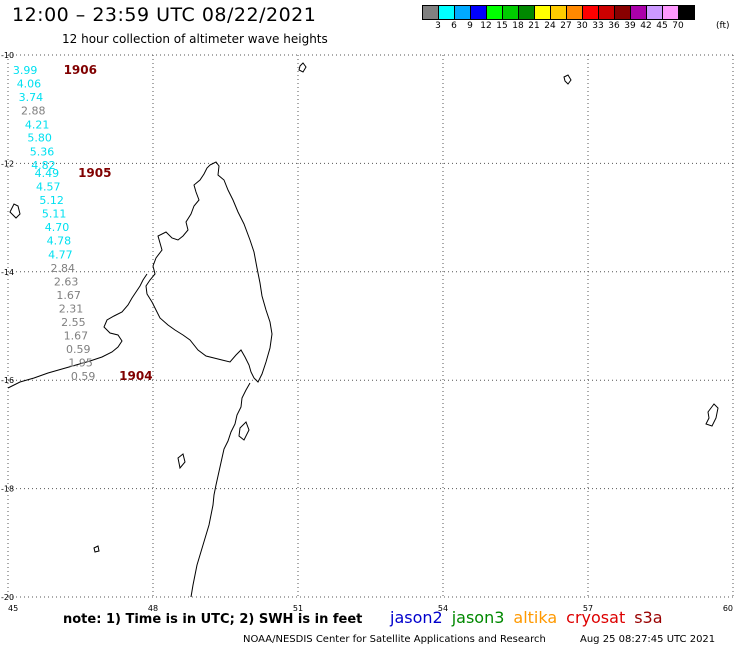 Image resolution: width=740 pixels, height=650 pixels. Describe the element at coordinates (54, 214) in the screenshot. I see `swh-value-label: 5.11` at that location.